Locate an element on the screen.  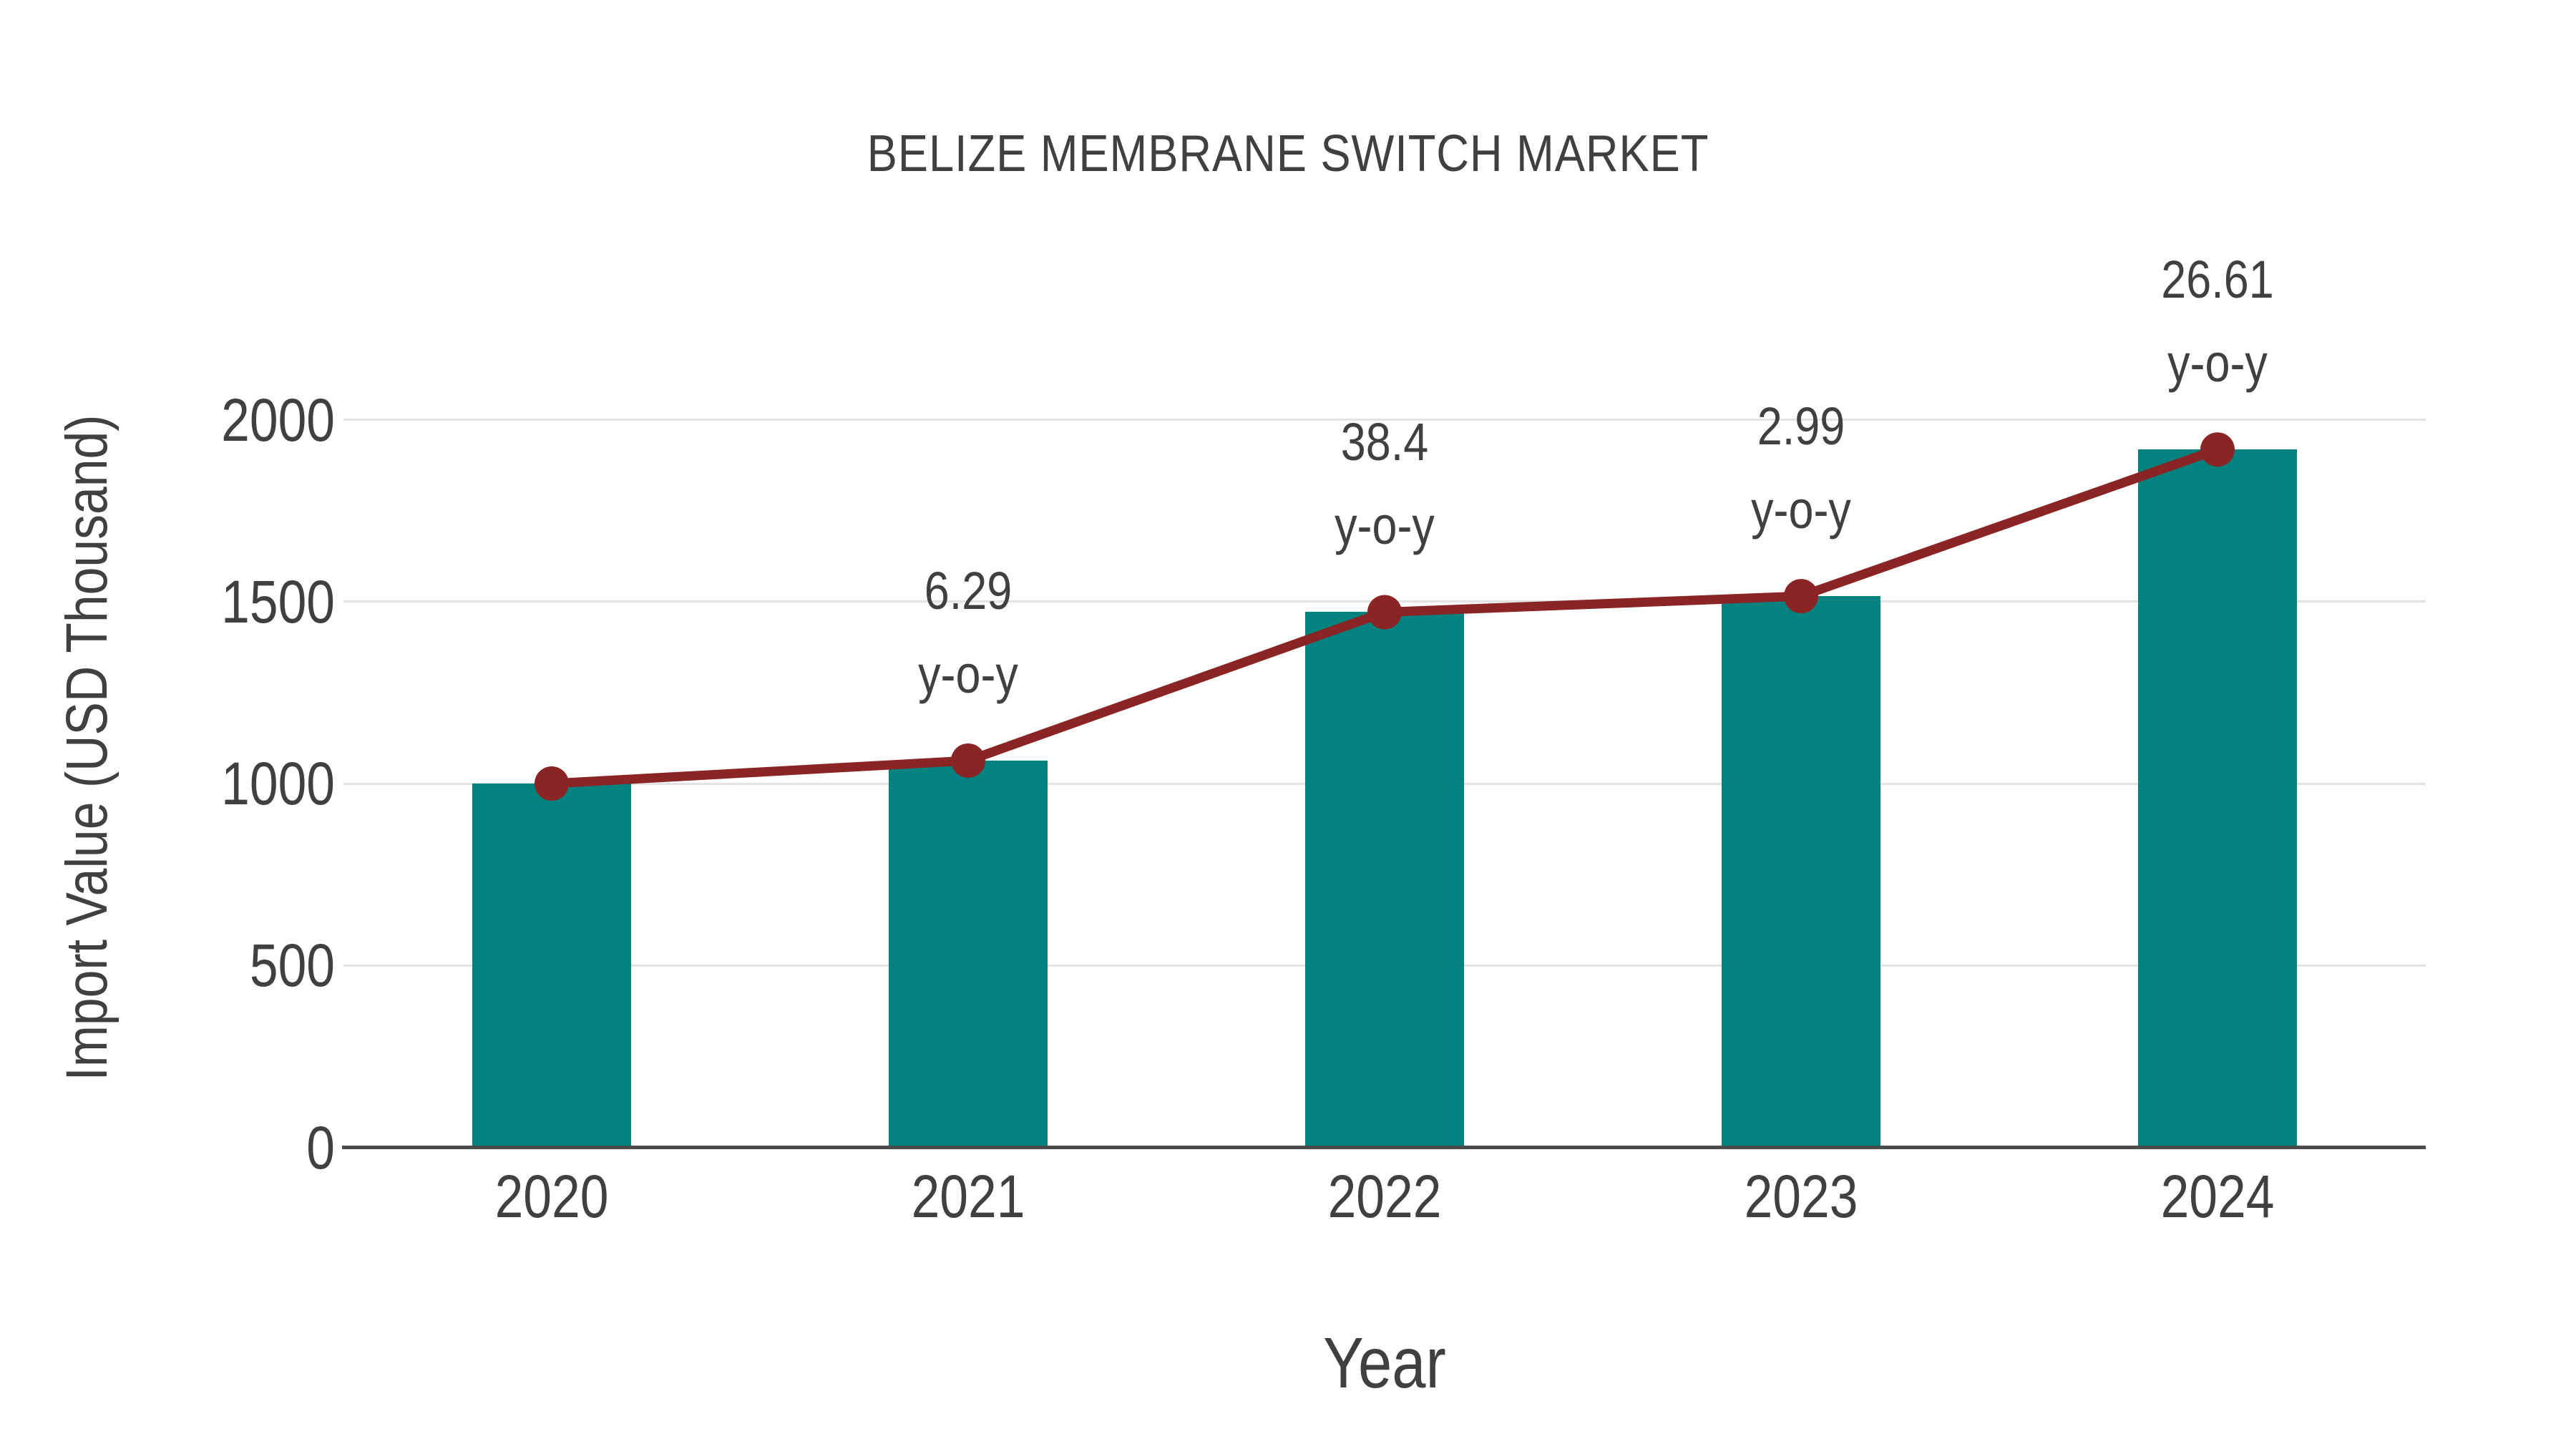
y-tick-label-1500: 1500 is located at coordinates (278, 601).